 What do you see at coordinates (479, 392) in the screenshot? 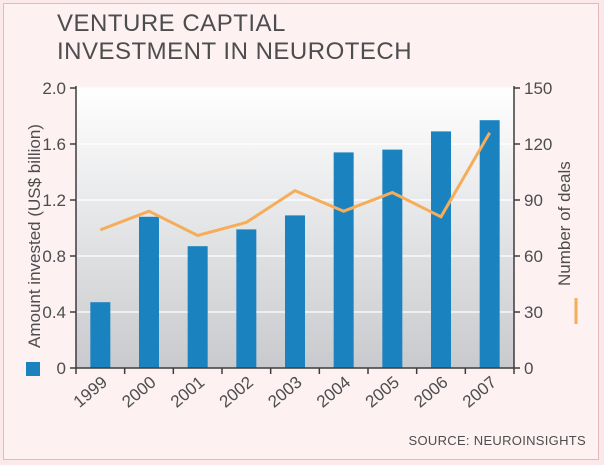
I see `x-tick-label: 2007` at bounding box center [479, 392].